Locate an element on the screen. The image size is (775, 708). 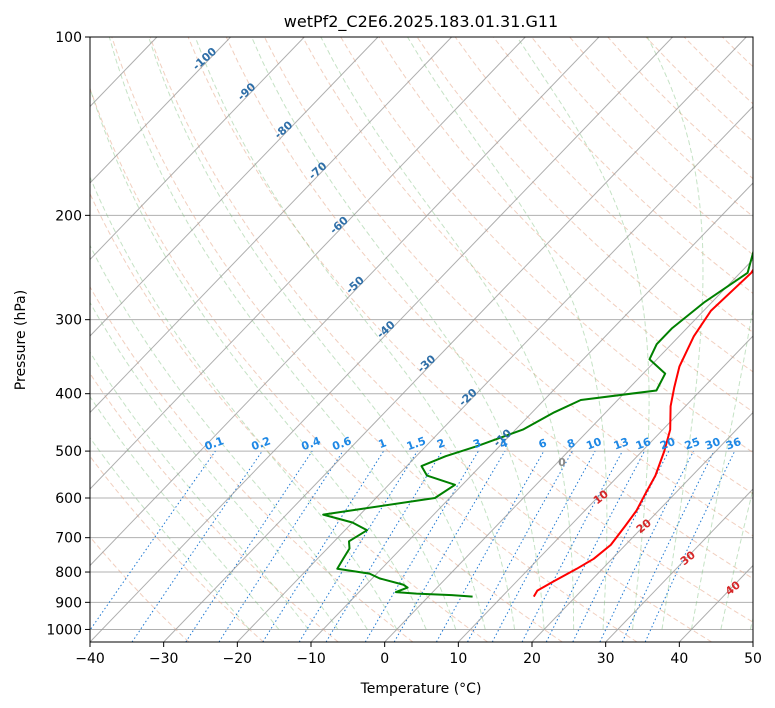
mixing-ratio-label: 1.5 is located at coordinates (416, 443).